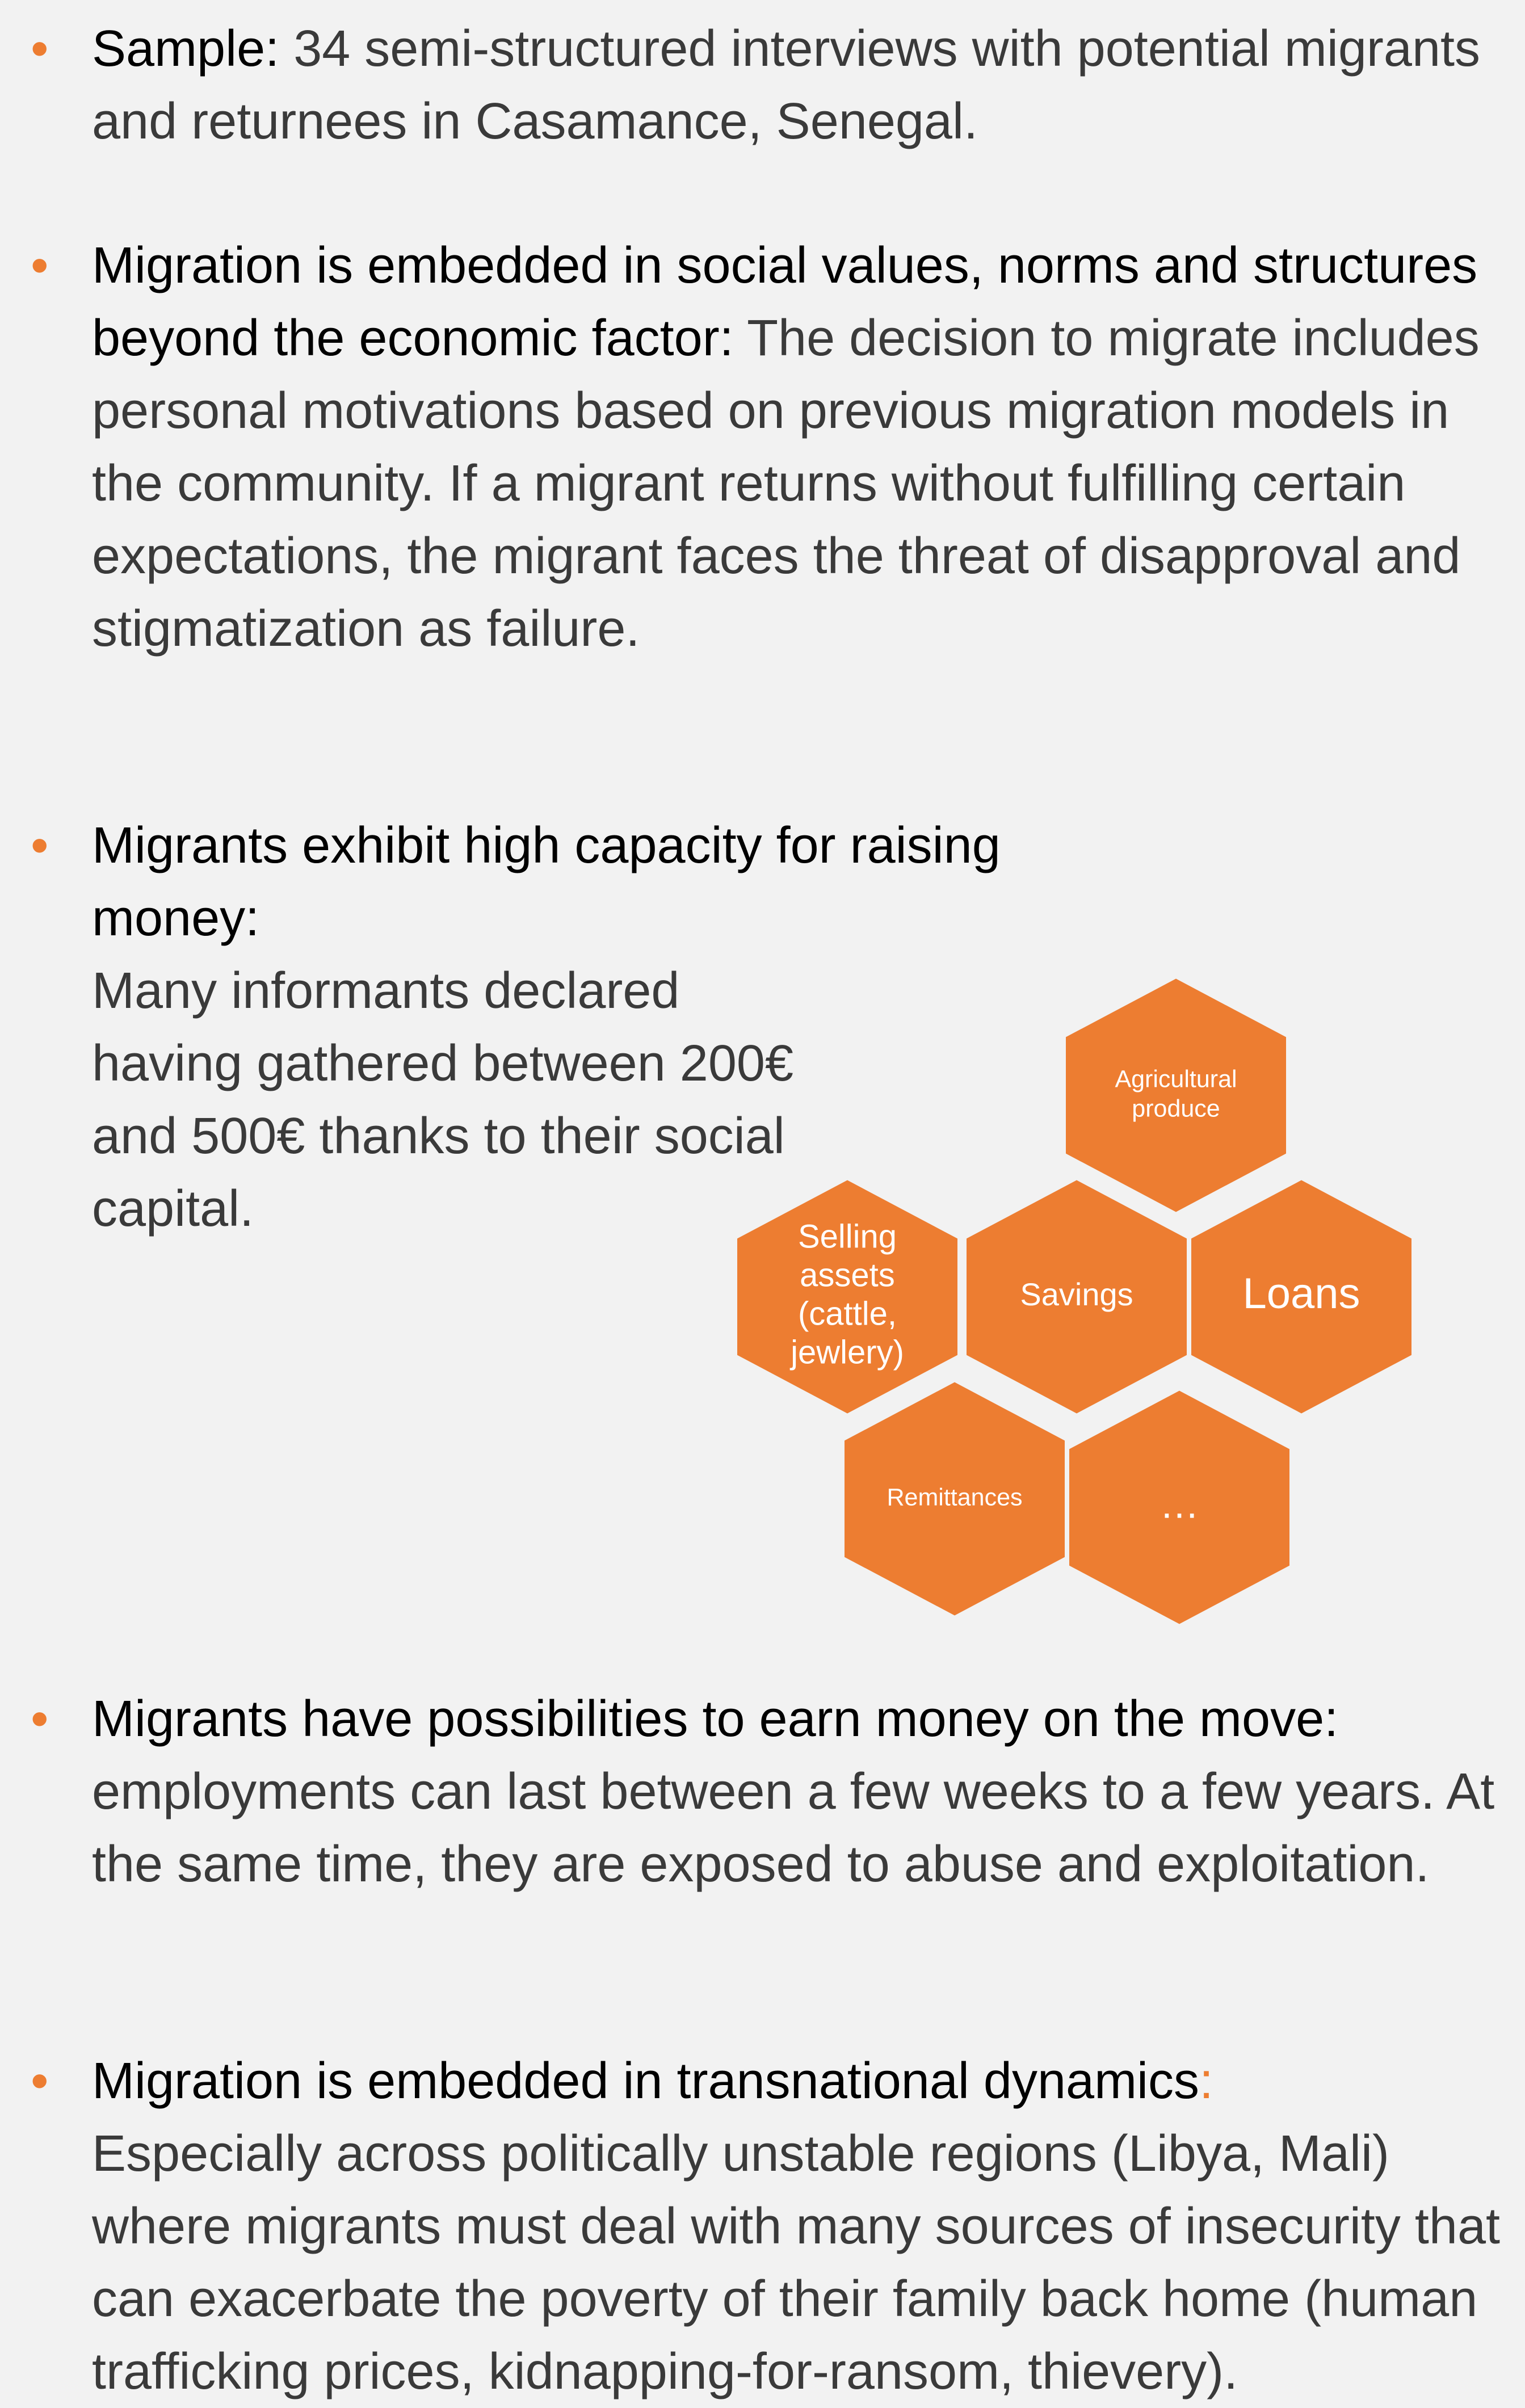  What do you see at coordinates (1176, 1078) in the screenshot?
I see `hexagon-label: Agricultural` at bounding box center [1176, 1078].